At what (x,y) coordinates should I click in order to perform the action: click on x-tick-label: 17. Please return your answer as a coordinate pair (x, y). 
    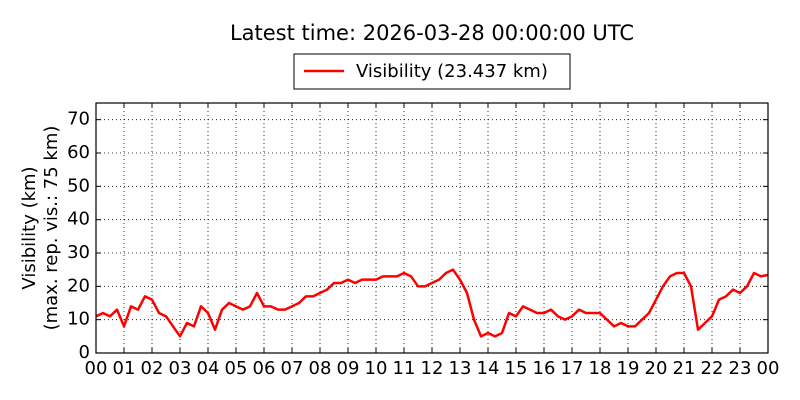
    Looking at the image, I should click on (572, 368).